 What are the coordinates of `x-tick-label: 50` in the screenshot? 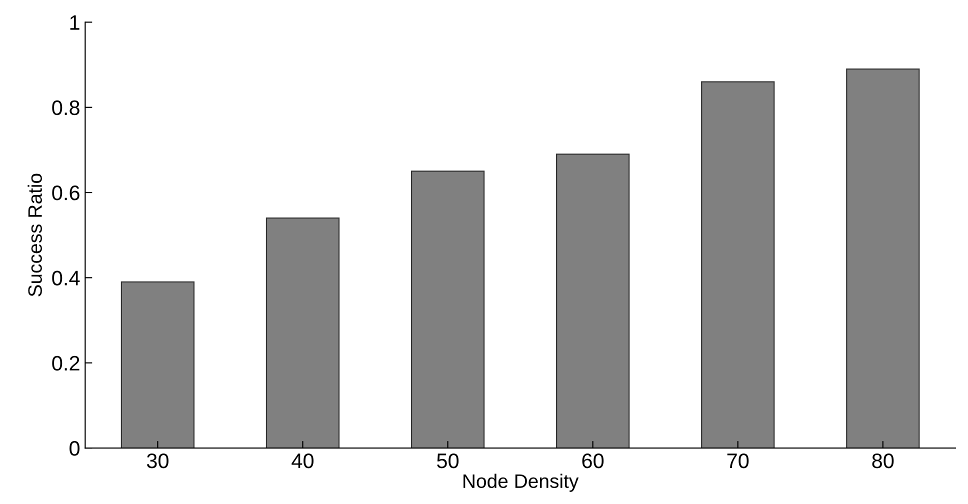 It's located at (448, 460).